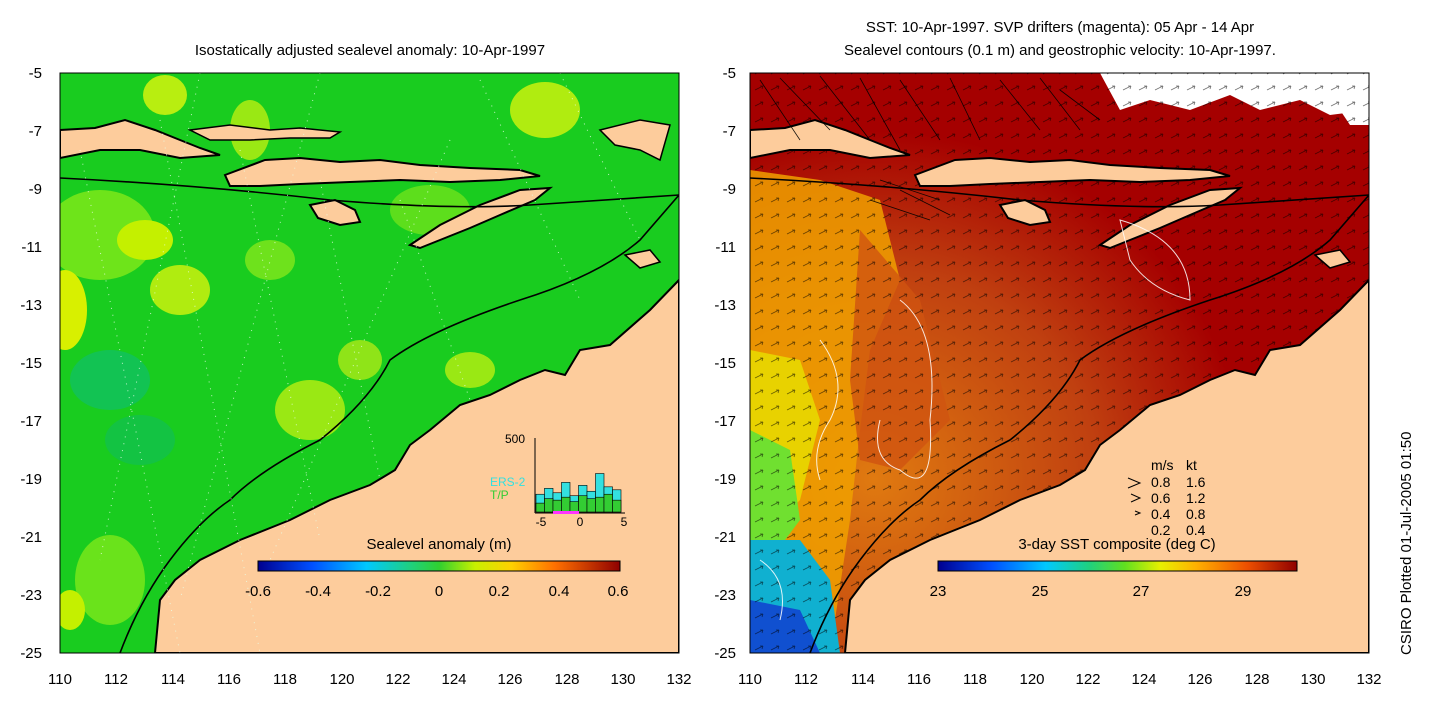 The width and height of the screenshot is (1440, 720). I want to click on legend-kt-value: 0.8, so click(1196, 514).